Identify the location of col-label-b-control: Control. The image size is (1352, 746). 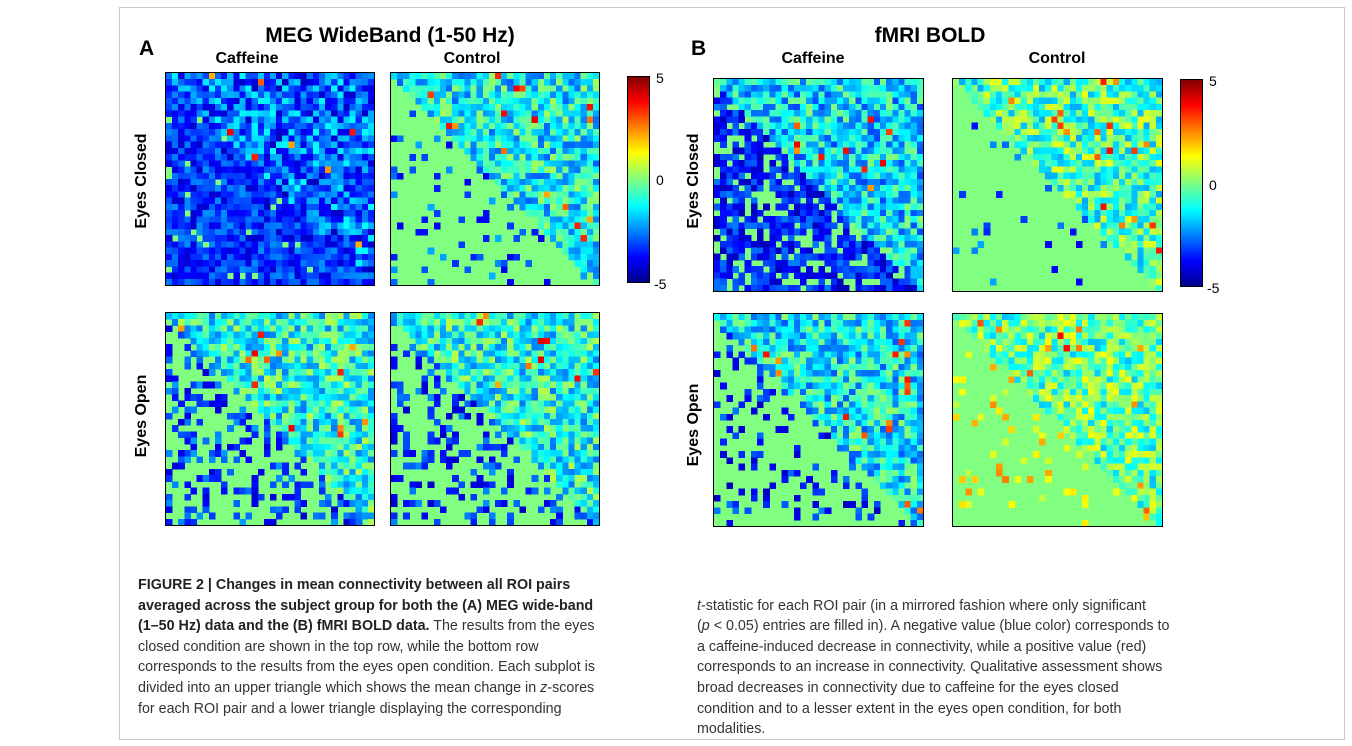
(1057, 58).